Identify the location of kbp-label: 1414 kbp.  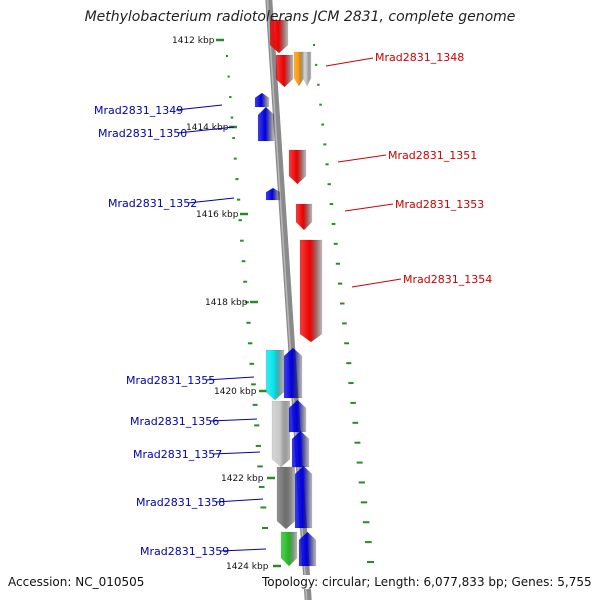
(207, 128).